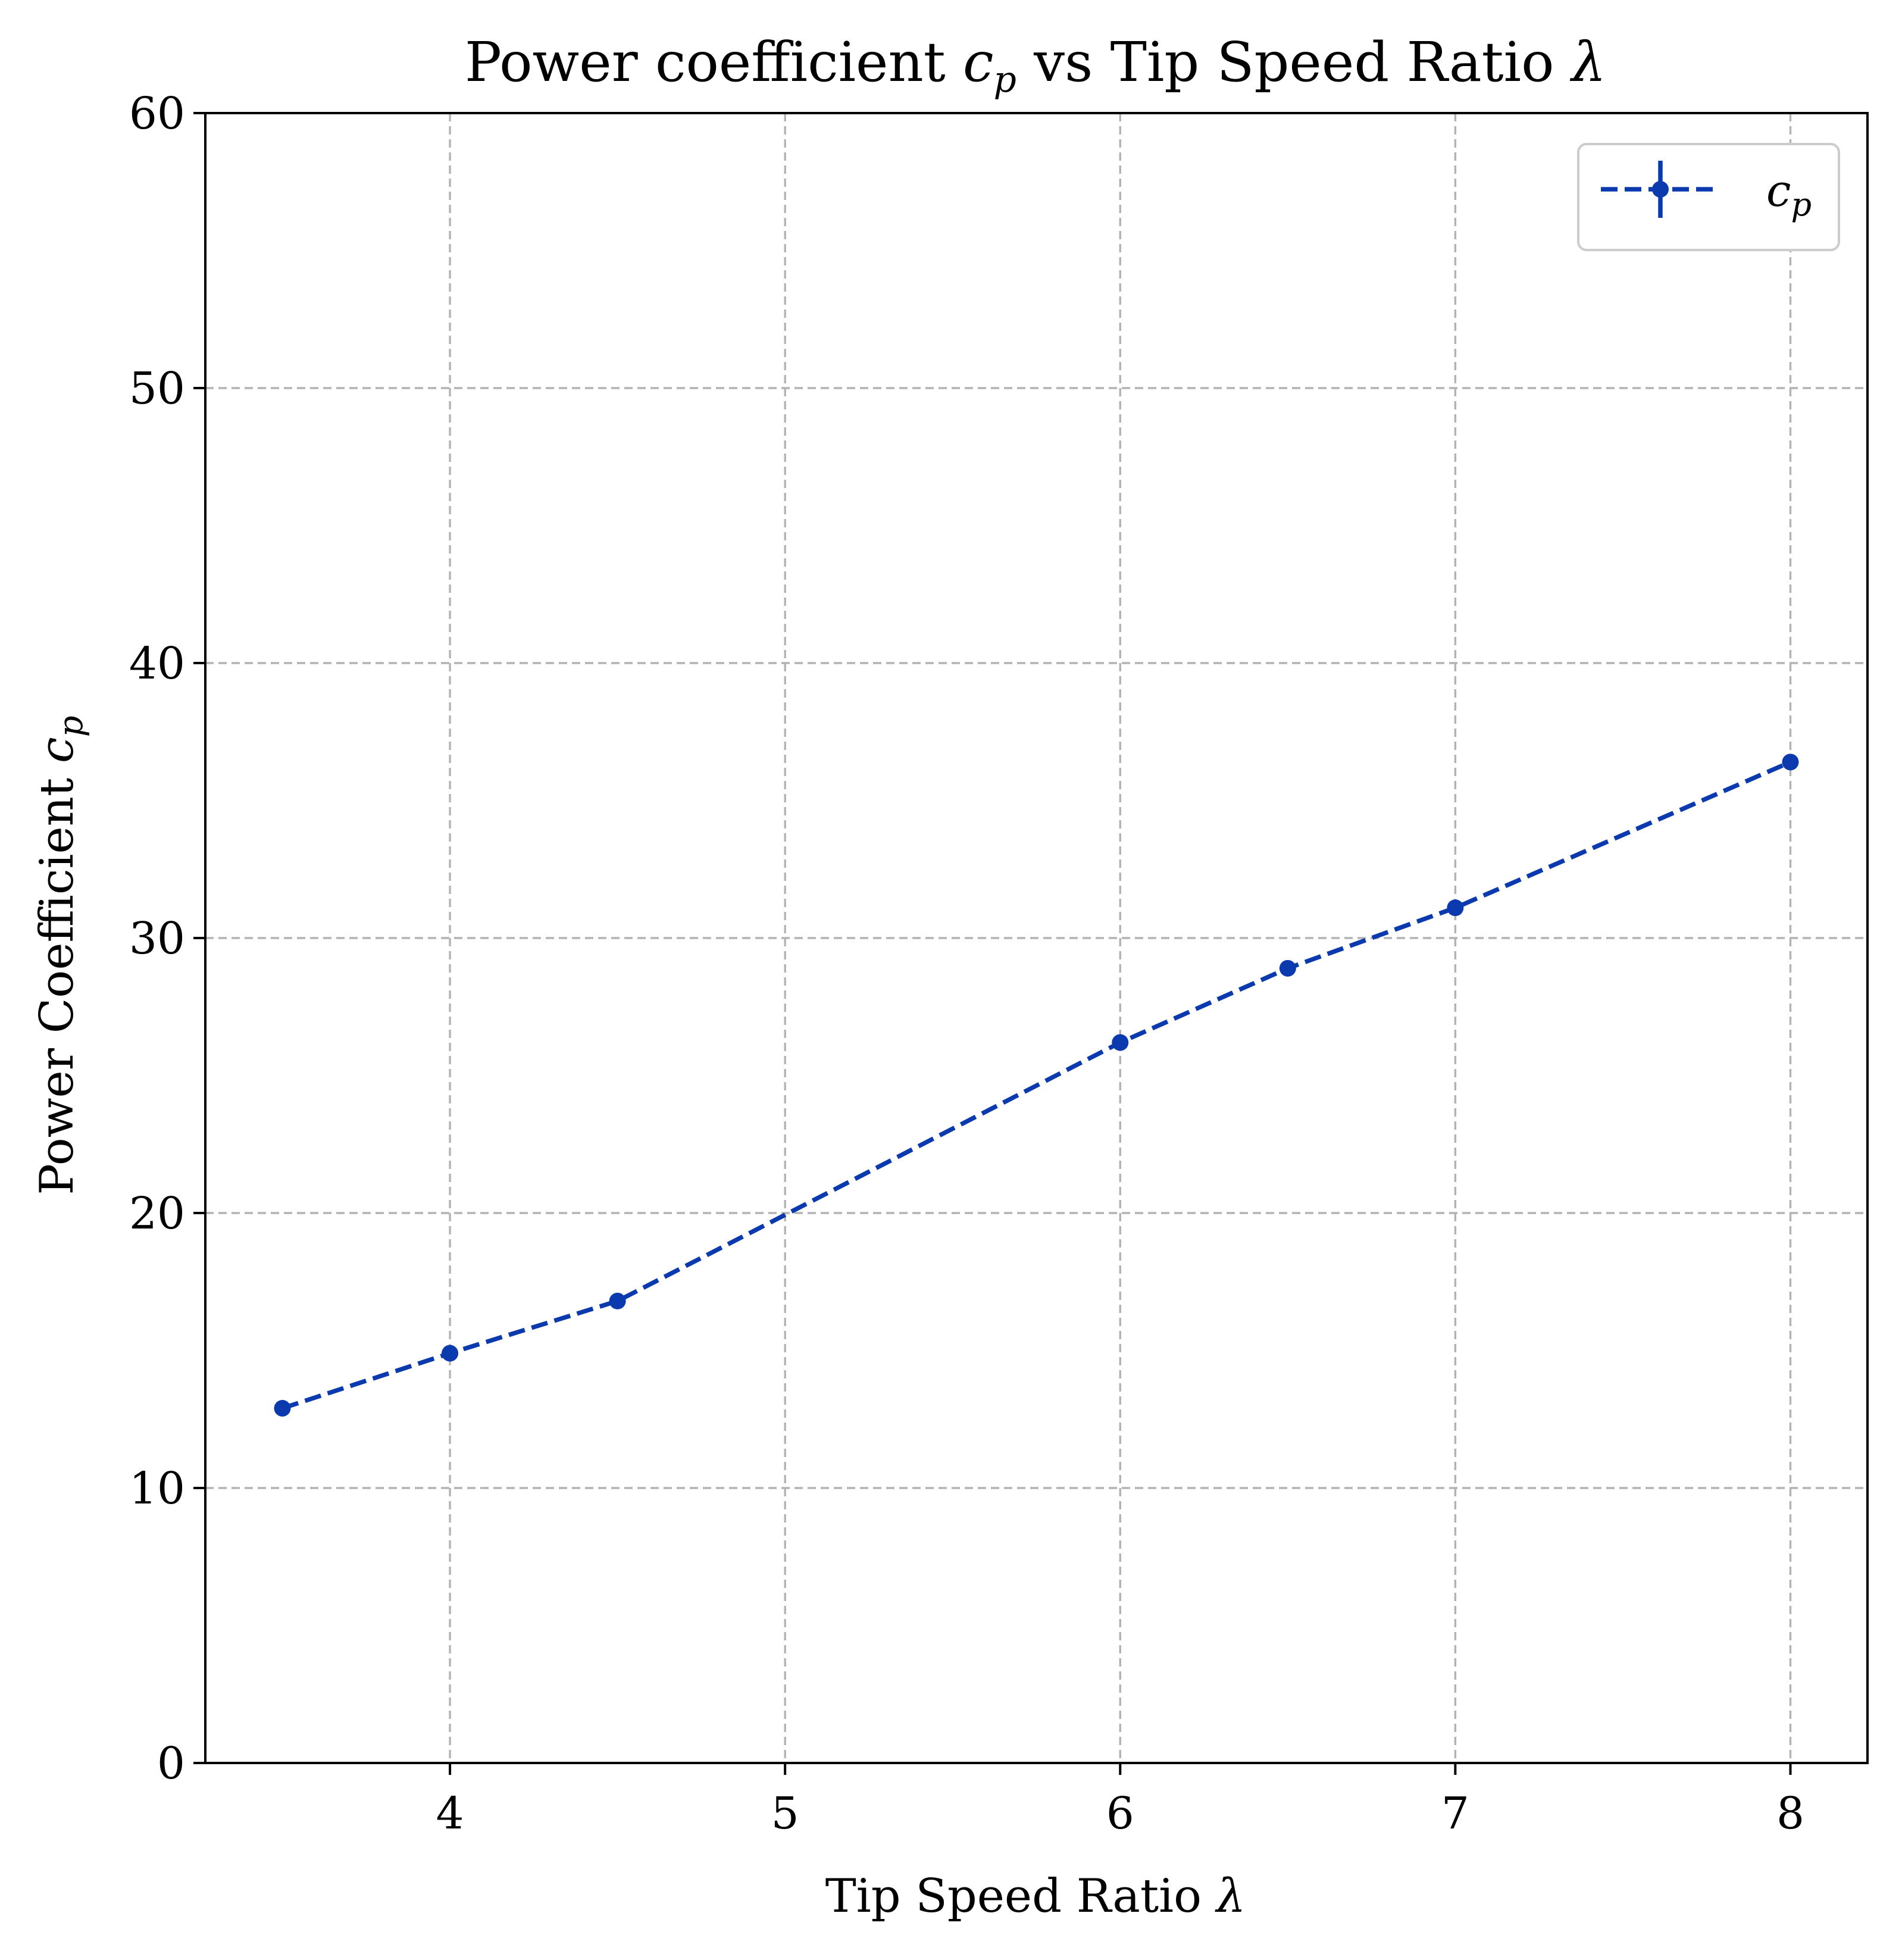 Image resolution: width=1902 pixels, height=1960 pixels. What do you see at coordinates (60, 955) in the screenshot?
I see `y-axis-label: Power Coefficient cp` at bounding box center [60, 955].